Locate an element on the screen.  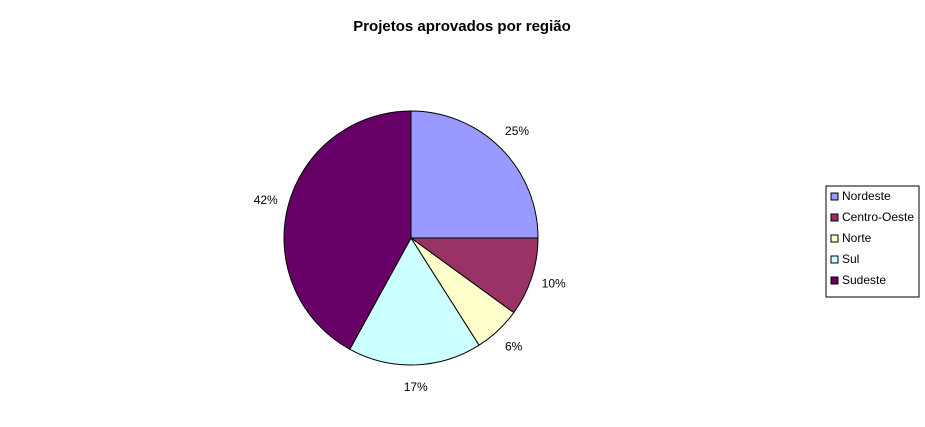
chart-title: Projetos aprovados por região is located at coordinates (462, 26).